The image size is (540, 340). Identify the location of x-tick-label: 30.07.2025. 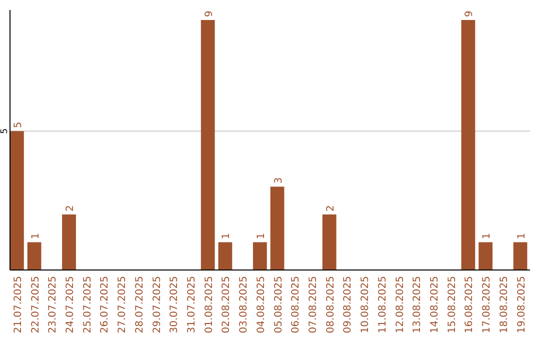
(174, 305).